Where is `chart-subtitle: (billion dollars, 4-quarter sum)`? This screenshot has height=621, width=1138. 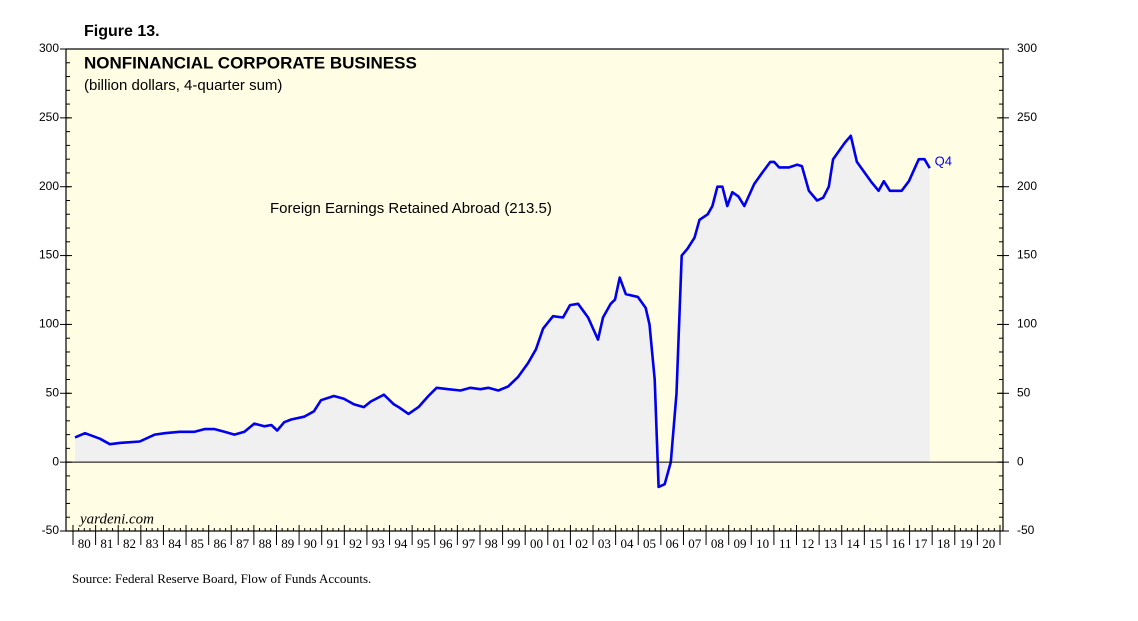 chart-subtitle: (billion dollars, 4-quarter sum) is located at coordinates (183, 85).